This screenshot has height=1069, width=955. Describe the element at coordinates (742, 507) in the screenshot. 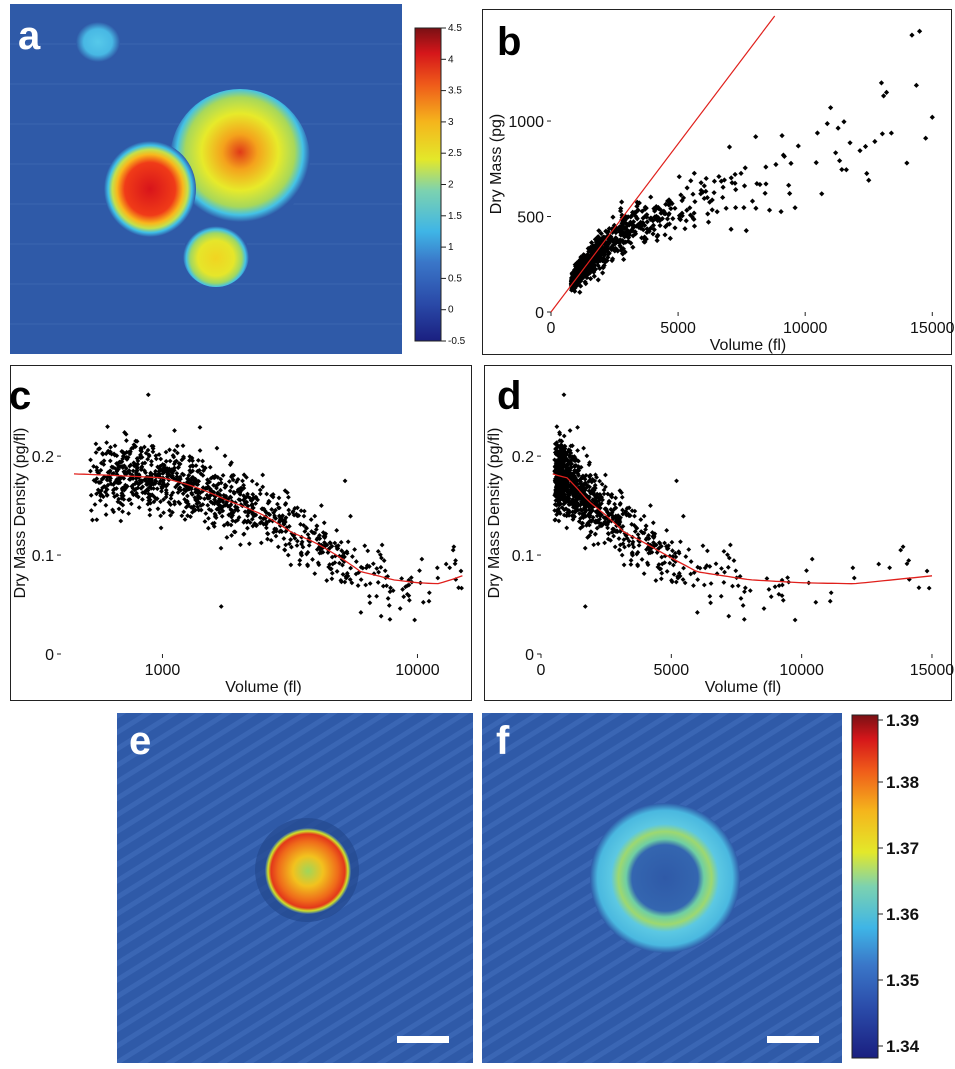

I see `scatter-points` at that location.